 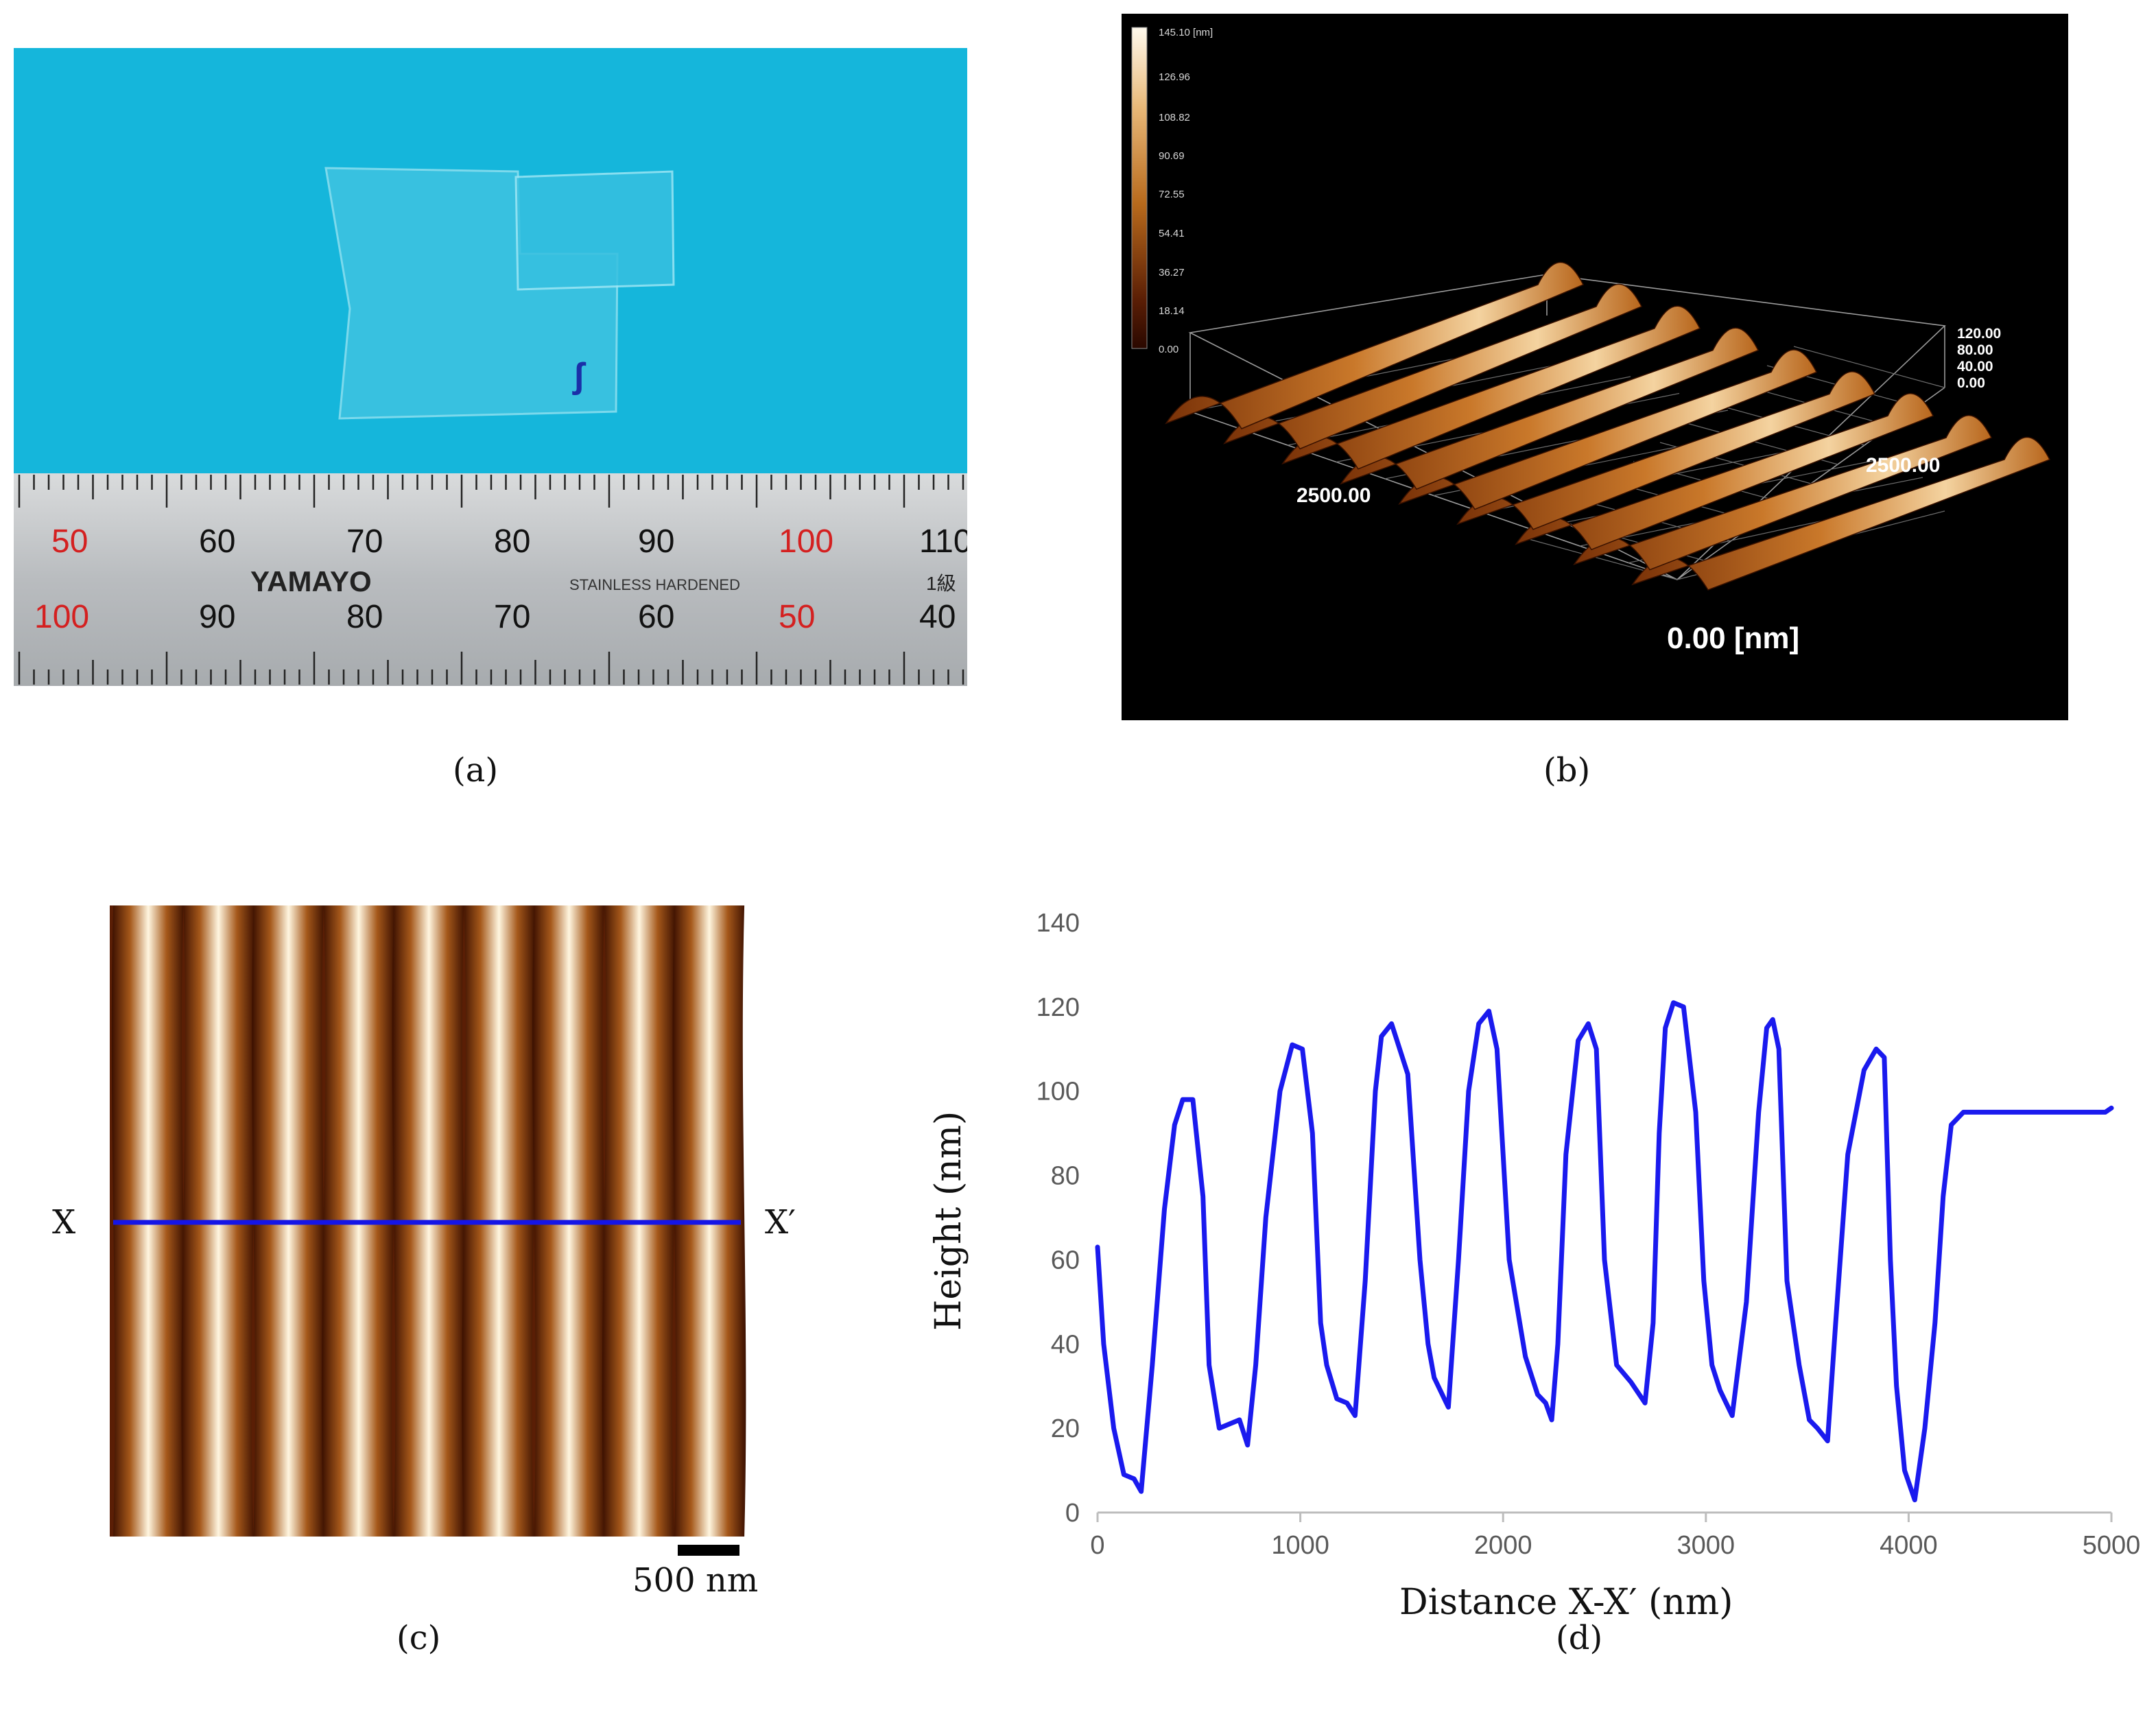 I want to click on colorbar-tick-1: 126.96, so click(x=1174, y=77).